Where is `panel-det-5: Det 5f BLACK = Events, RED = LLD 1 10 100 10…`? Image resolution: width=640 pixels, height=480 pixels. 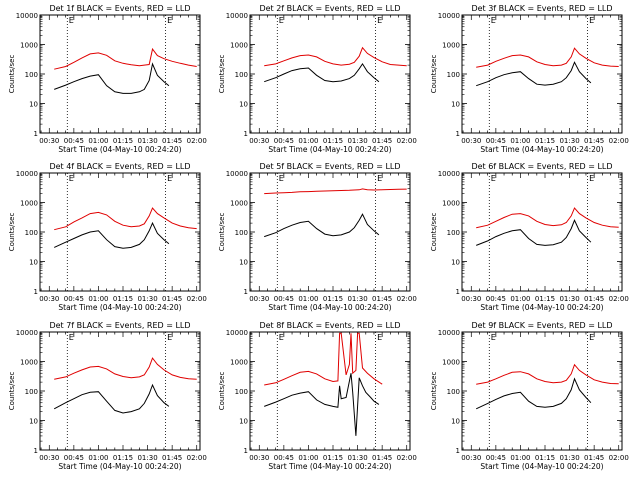
panel-det-5: Det 5f BLACK = Events, RED = LLD 1 10 100 10… is located at coordinates (317, 237).